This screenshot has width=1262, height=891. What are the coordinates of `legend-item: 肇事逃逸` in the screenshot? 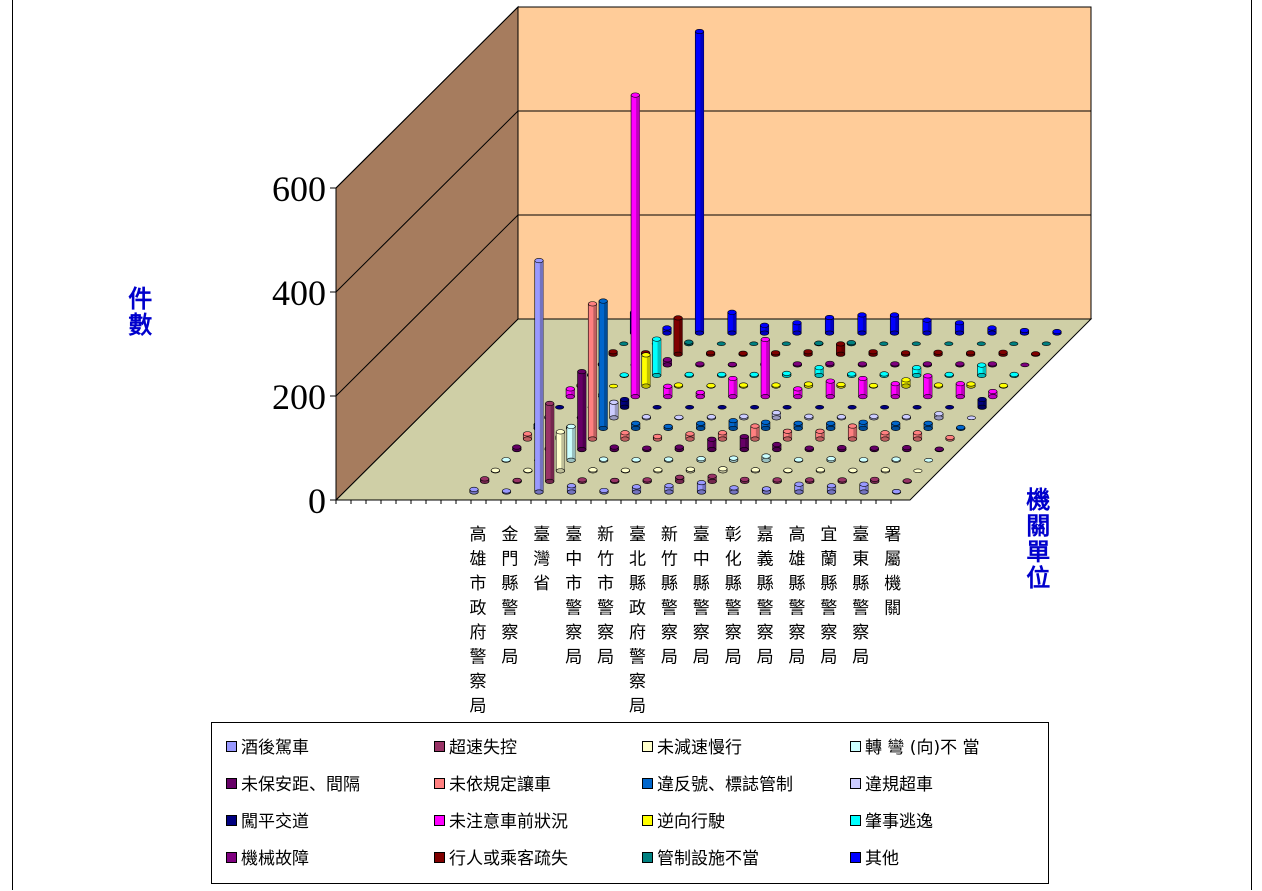 It's located at (891, 822).